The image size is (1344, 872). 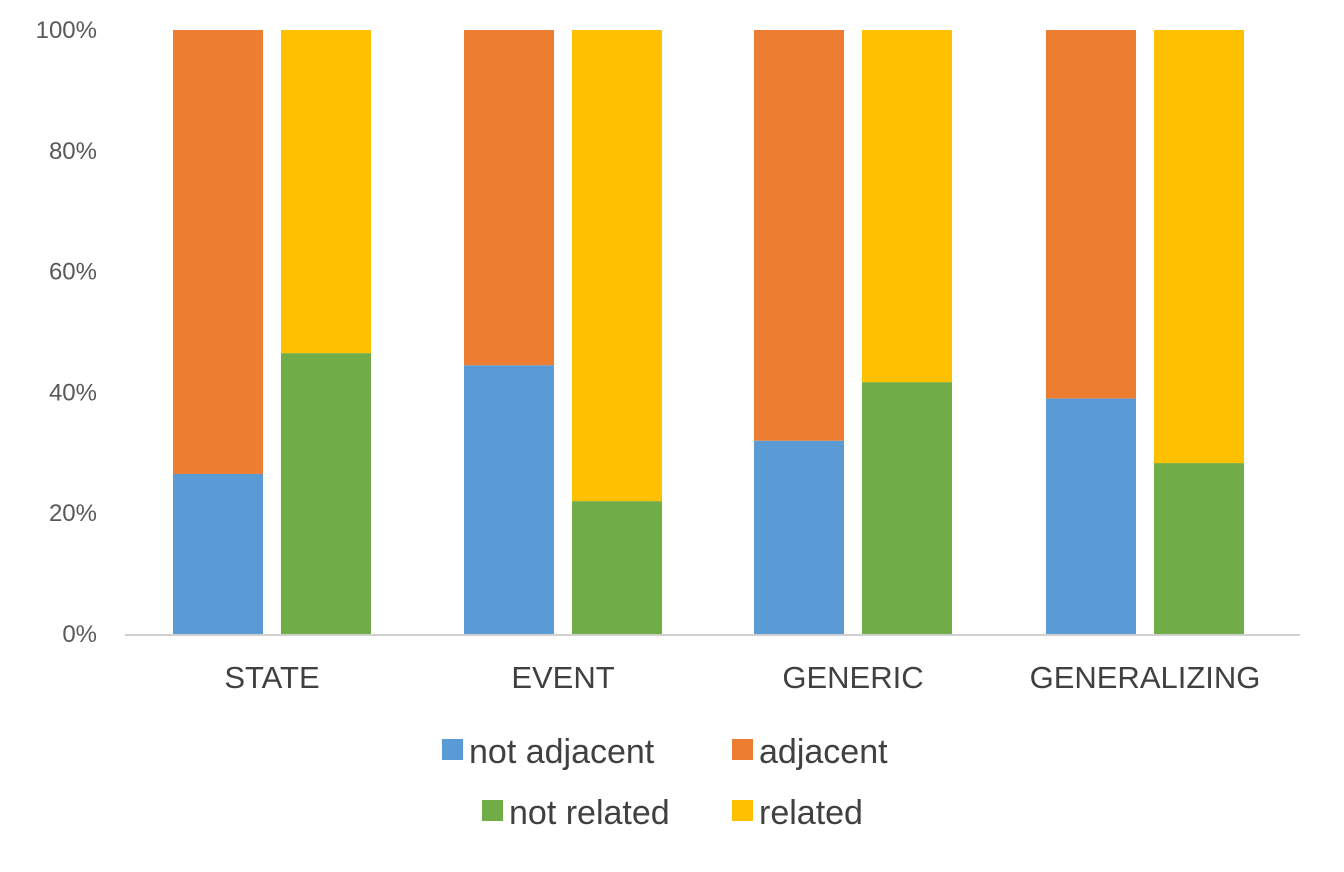 What do you see at coordinates (1145, 677) in the screenshot?
I see `x-tick-label: GENERALIZING` at bounding box center [1145, 677].